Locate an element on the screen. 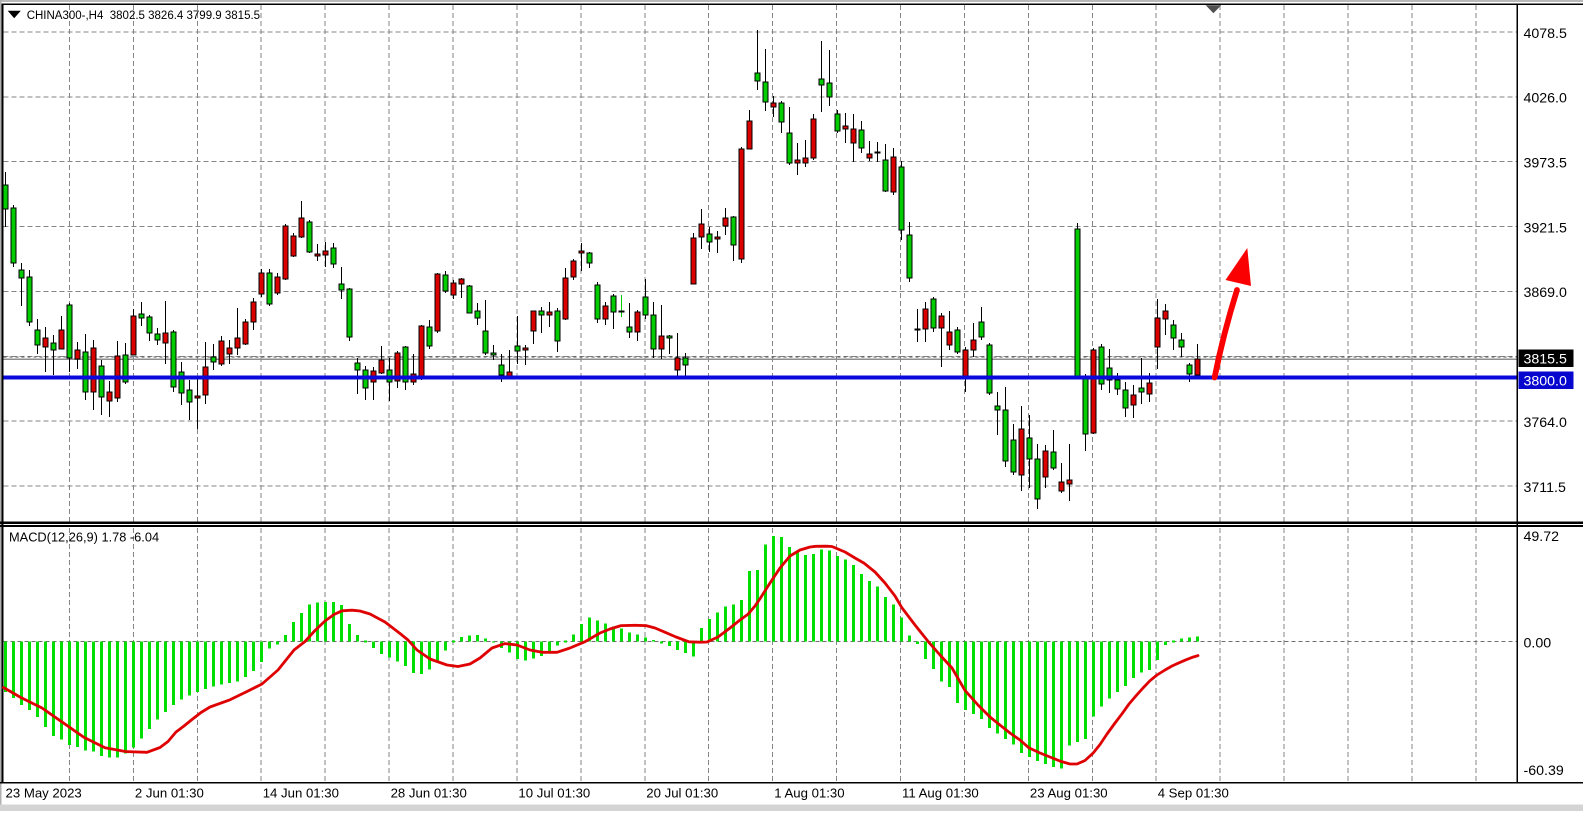 This screenshot has width=1583, height=816. svg-text: 4078.5 is located at coordinates (1546, 34).